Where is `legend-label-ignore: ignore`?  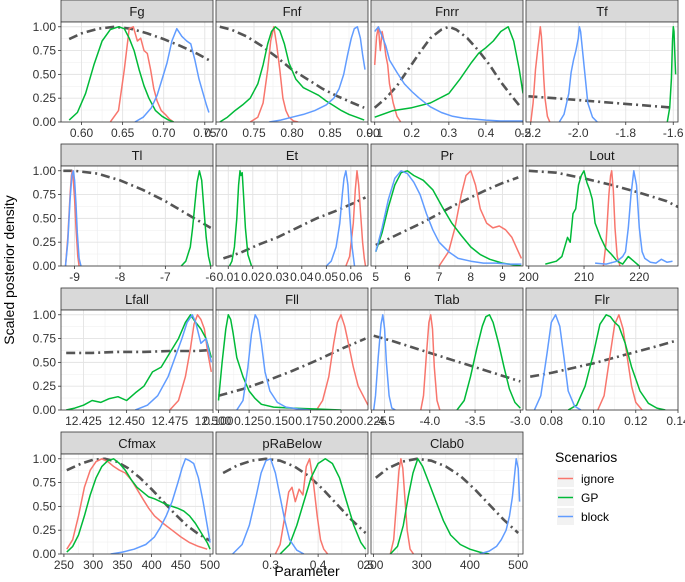 legend-label-ignore: ignore is located at coordinates (598, 479).